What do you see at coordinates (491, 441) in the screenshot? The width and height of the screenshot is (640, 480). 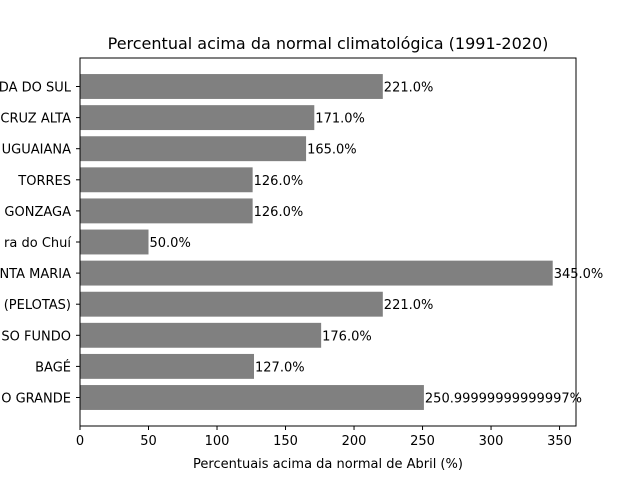 I see `x-tick-label: 300` at bounding box center [491, 441].